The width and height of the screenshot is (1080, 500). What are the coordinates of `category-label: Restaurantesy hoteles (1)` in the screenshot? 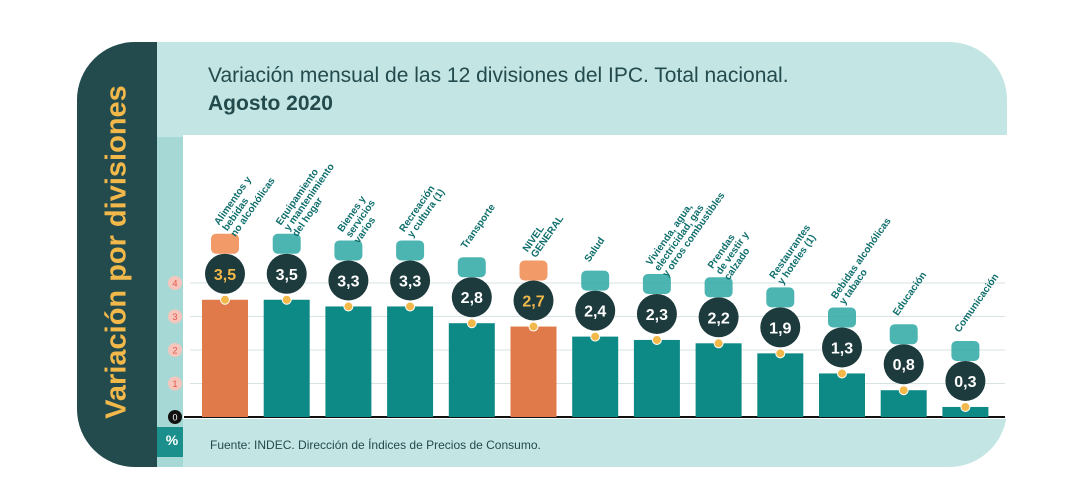 It's located at (795, 255).